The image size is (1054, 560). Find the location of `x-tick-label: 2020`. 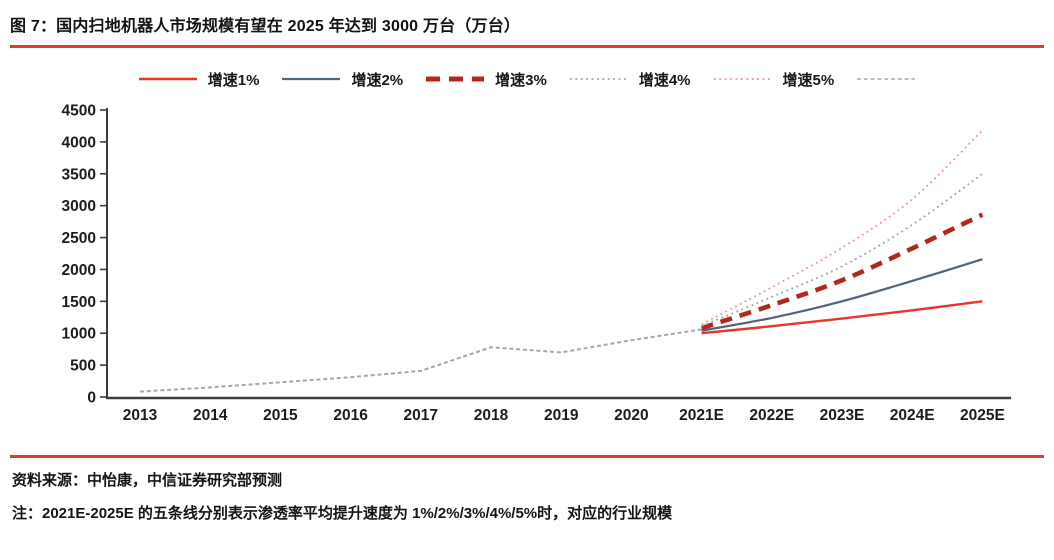

x-tick-label: 2020 is located at coordinates (631, 415).